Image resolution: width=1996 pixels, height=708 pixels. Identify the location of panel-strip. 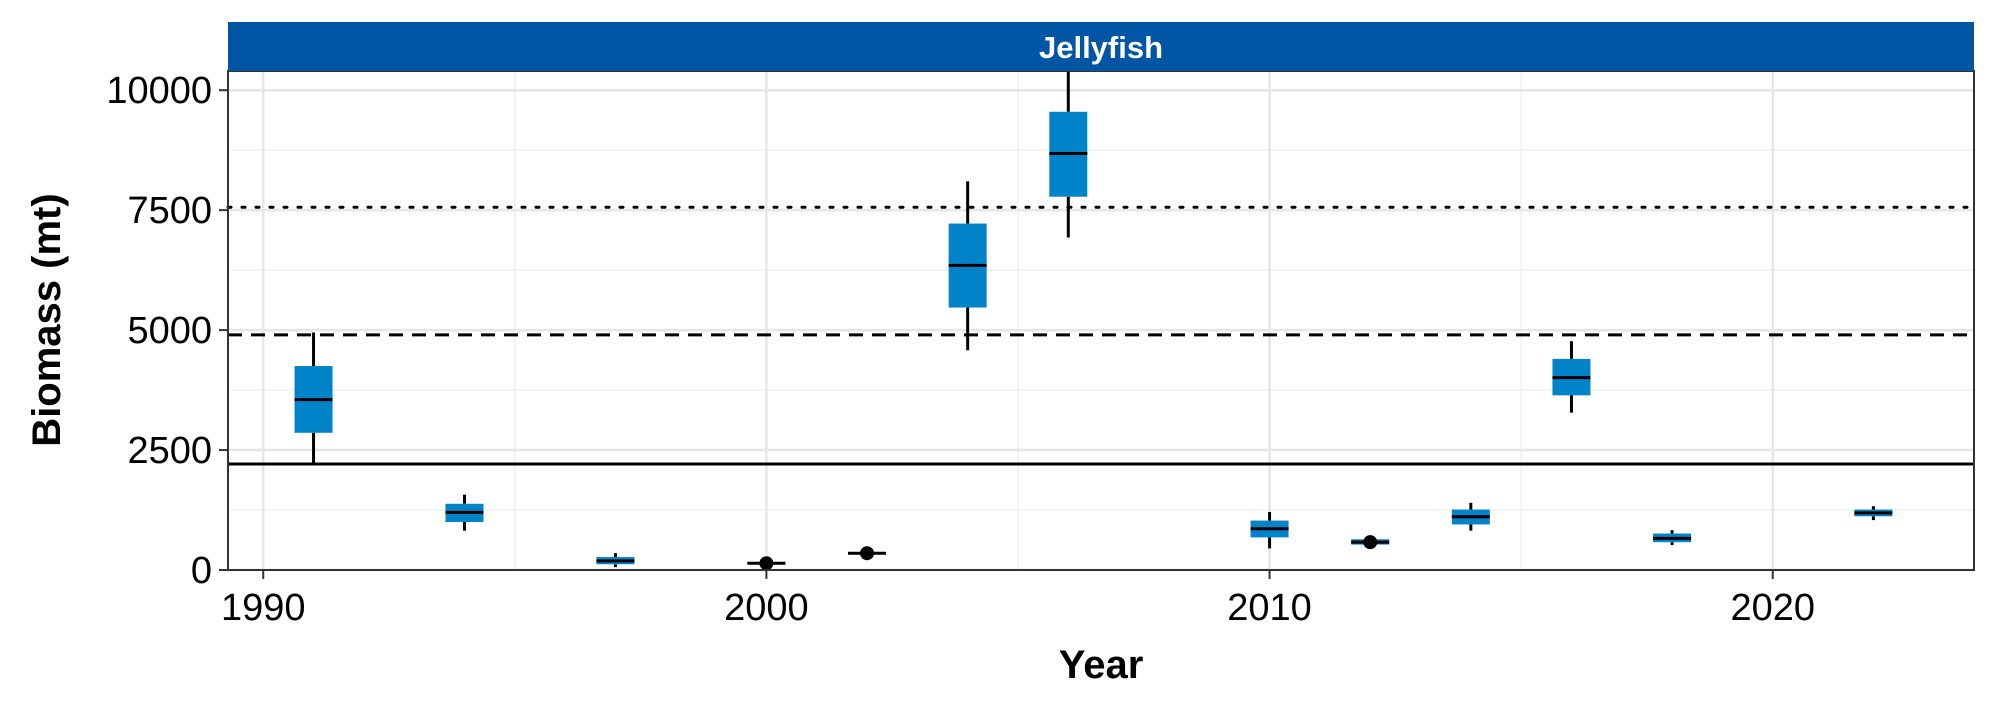
(1101, 46).